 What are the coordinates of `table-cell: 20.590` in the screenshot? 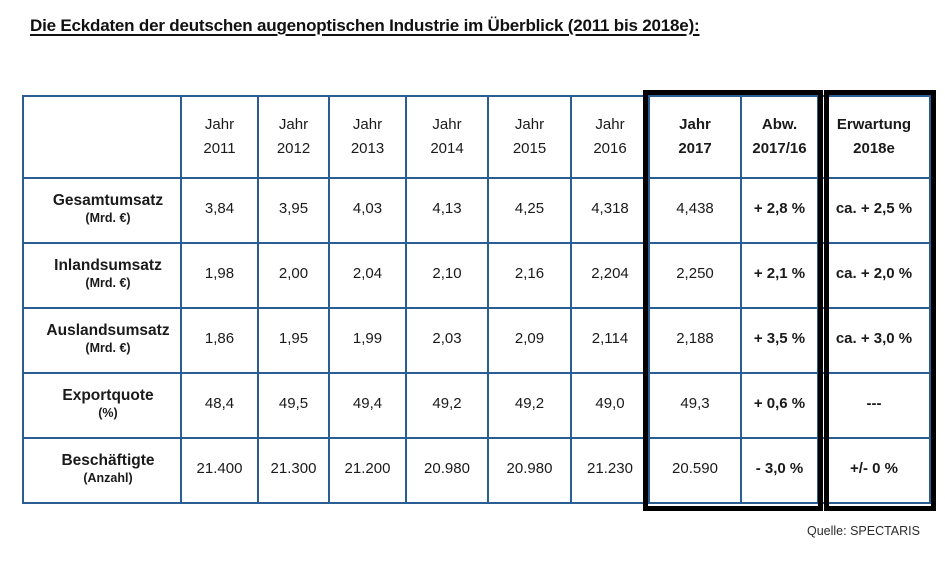 It's located at (695, 470).